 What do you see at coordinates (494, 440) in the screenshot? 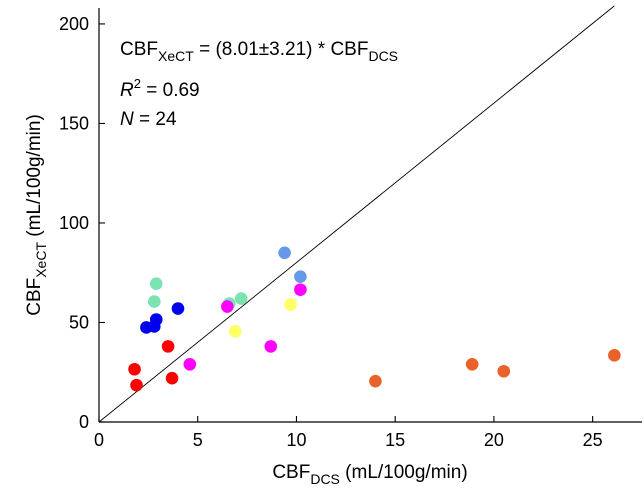
I see `x-tick-label: 20` at bounding box center [494, 440].